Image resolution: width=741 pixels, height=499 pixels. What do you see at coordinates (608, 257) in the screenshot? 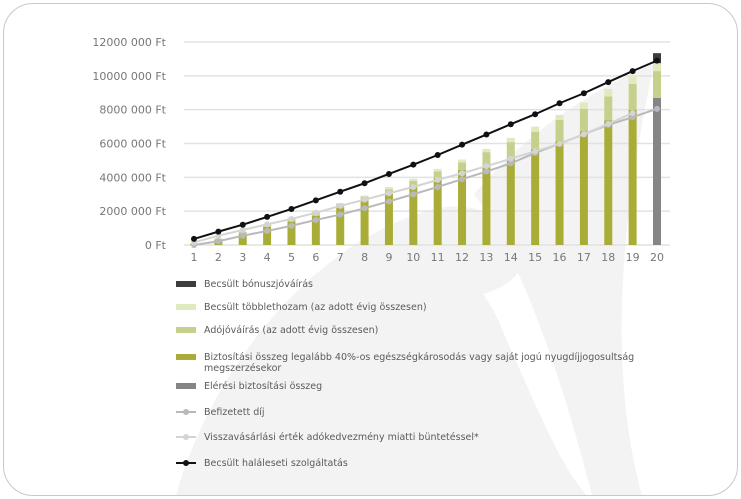
I see `x-tick-label: 18` at bounding box center [608, 257].